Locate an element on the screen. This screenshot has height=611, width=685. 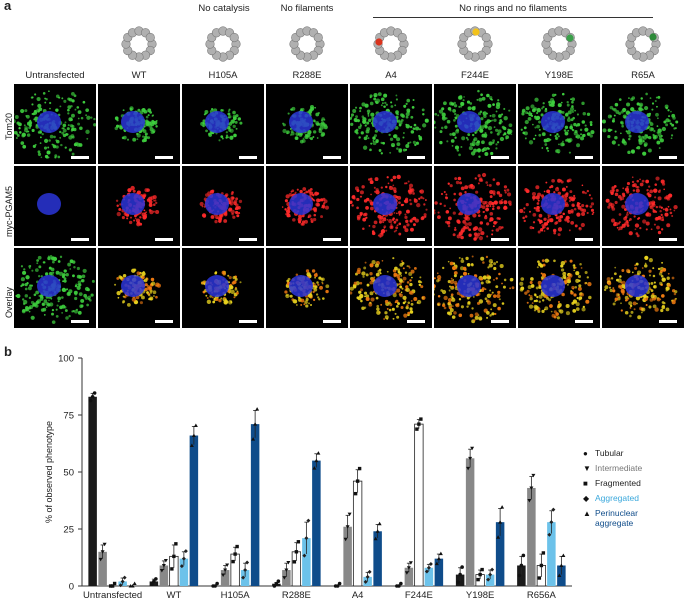
legend-item-perinuclear: ▲Perinuclear aggregate is located at coordinates (624, 518).